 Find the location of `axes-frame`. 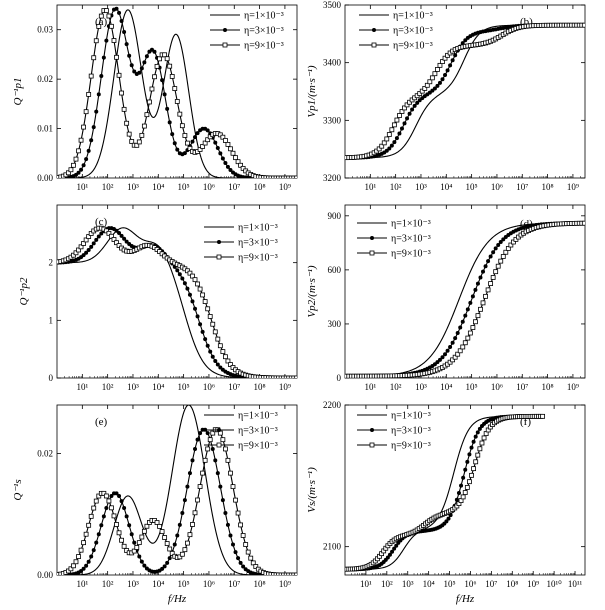

axes-frame is located at coordinates (465, 291).